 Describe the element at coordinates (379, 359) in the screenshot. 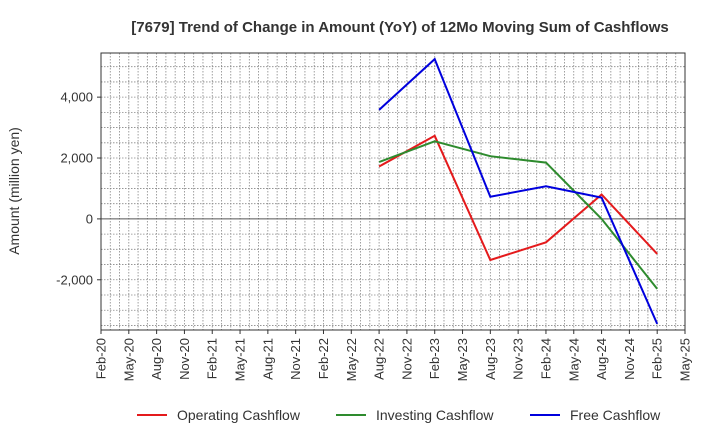

I see `x-tick-label: Aug-22` at that location.